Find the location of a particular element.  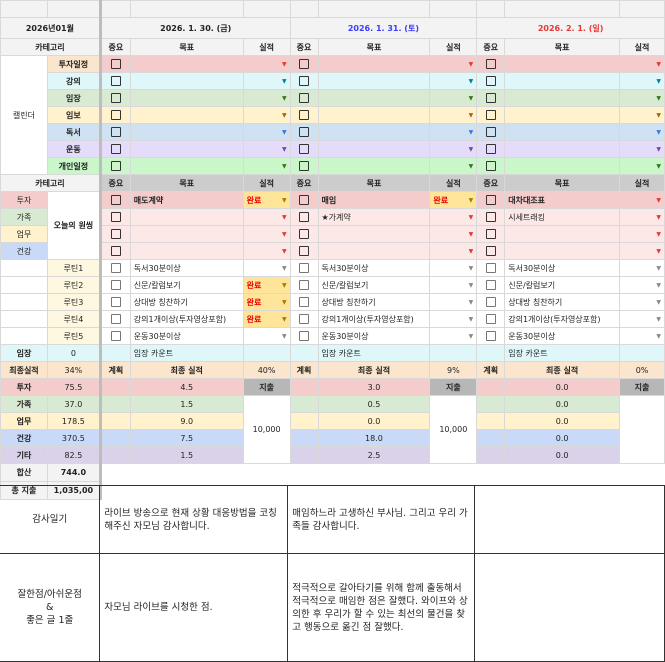

routine-goal: 운동30분이상 is located at coordinates (374, 336).